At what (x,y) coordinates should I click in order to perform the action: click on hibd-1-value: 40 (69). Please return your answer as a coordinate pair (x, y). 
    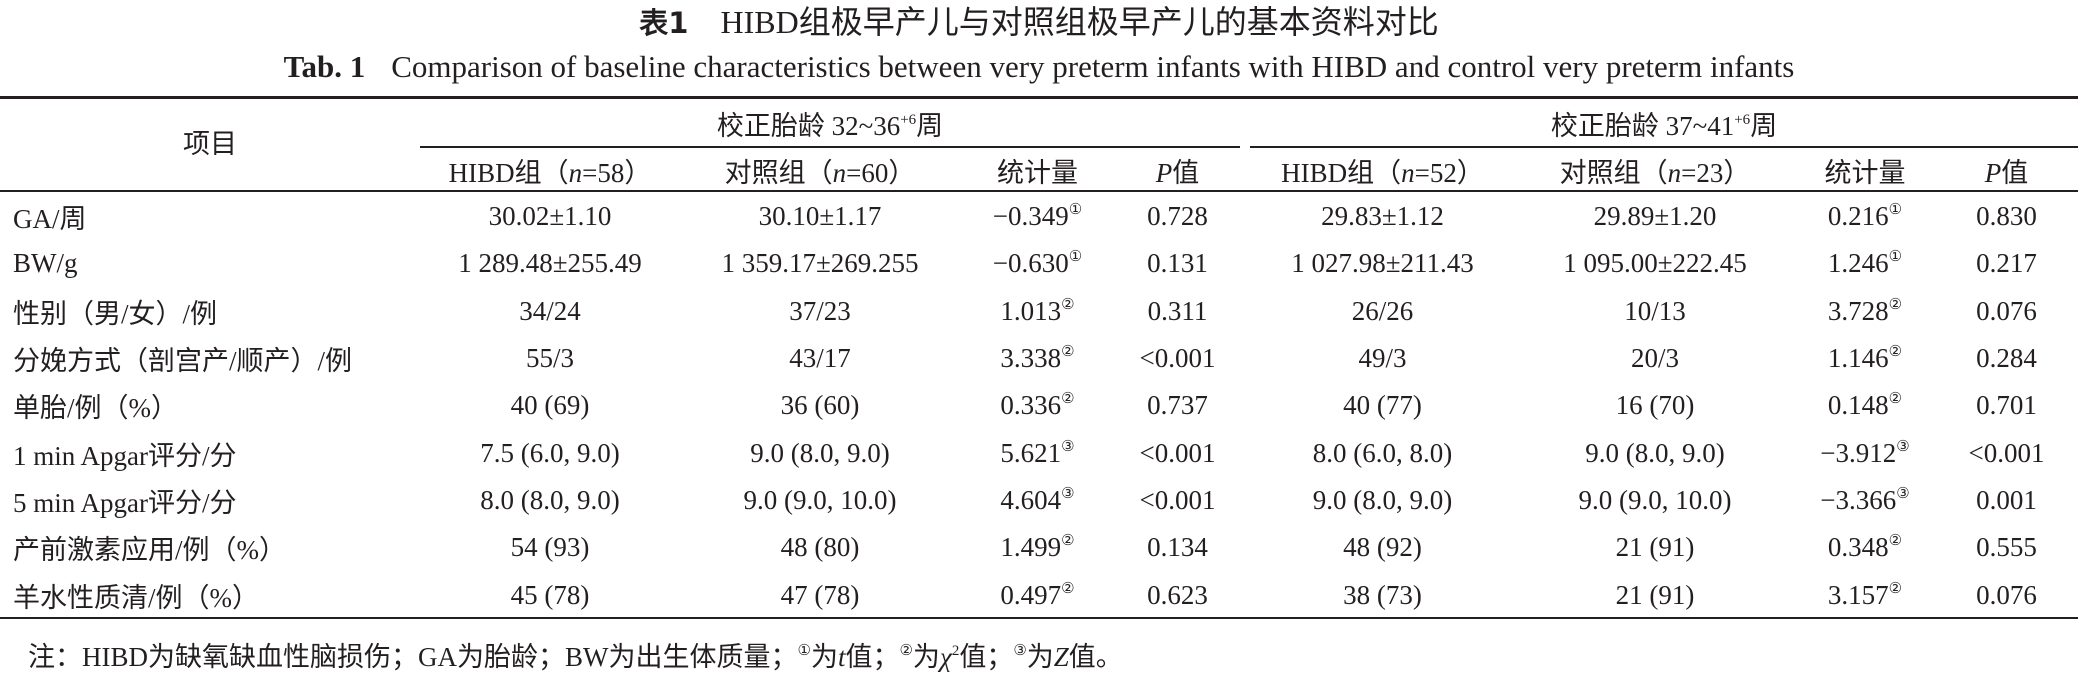
    Looking at the image, I should click on (550, 405).